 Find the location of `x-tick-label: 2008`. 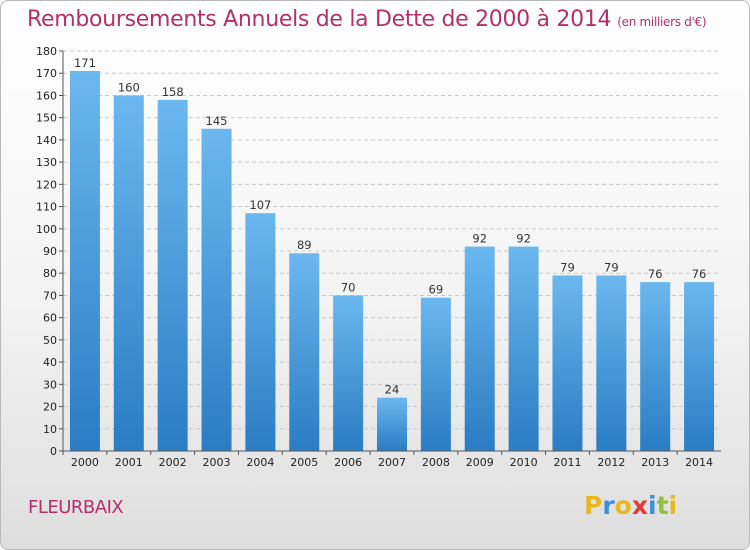

x-tick-label: 2008 is located at coordinates (436, 462).